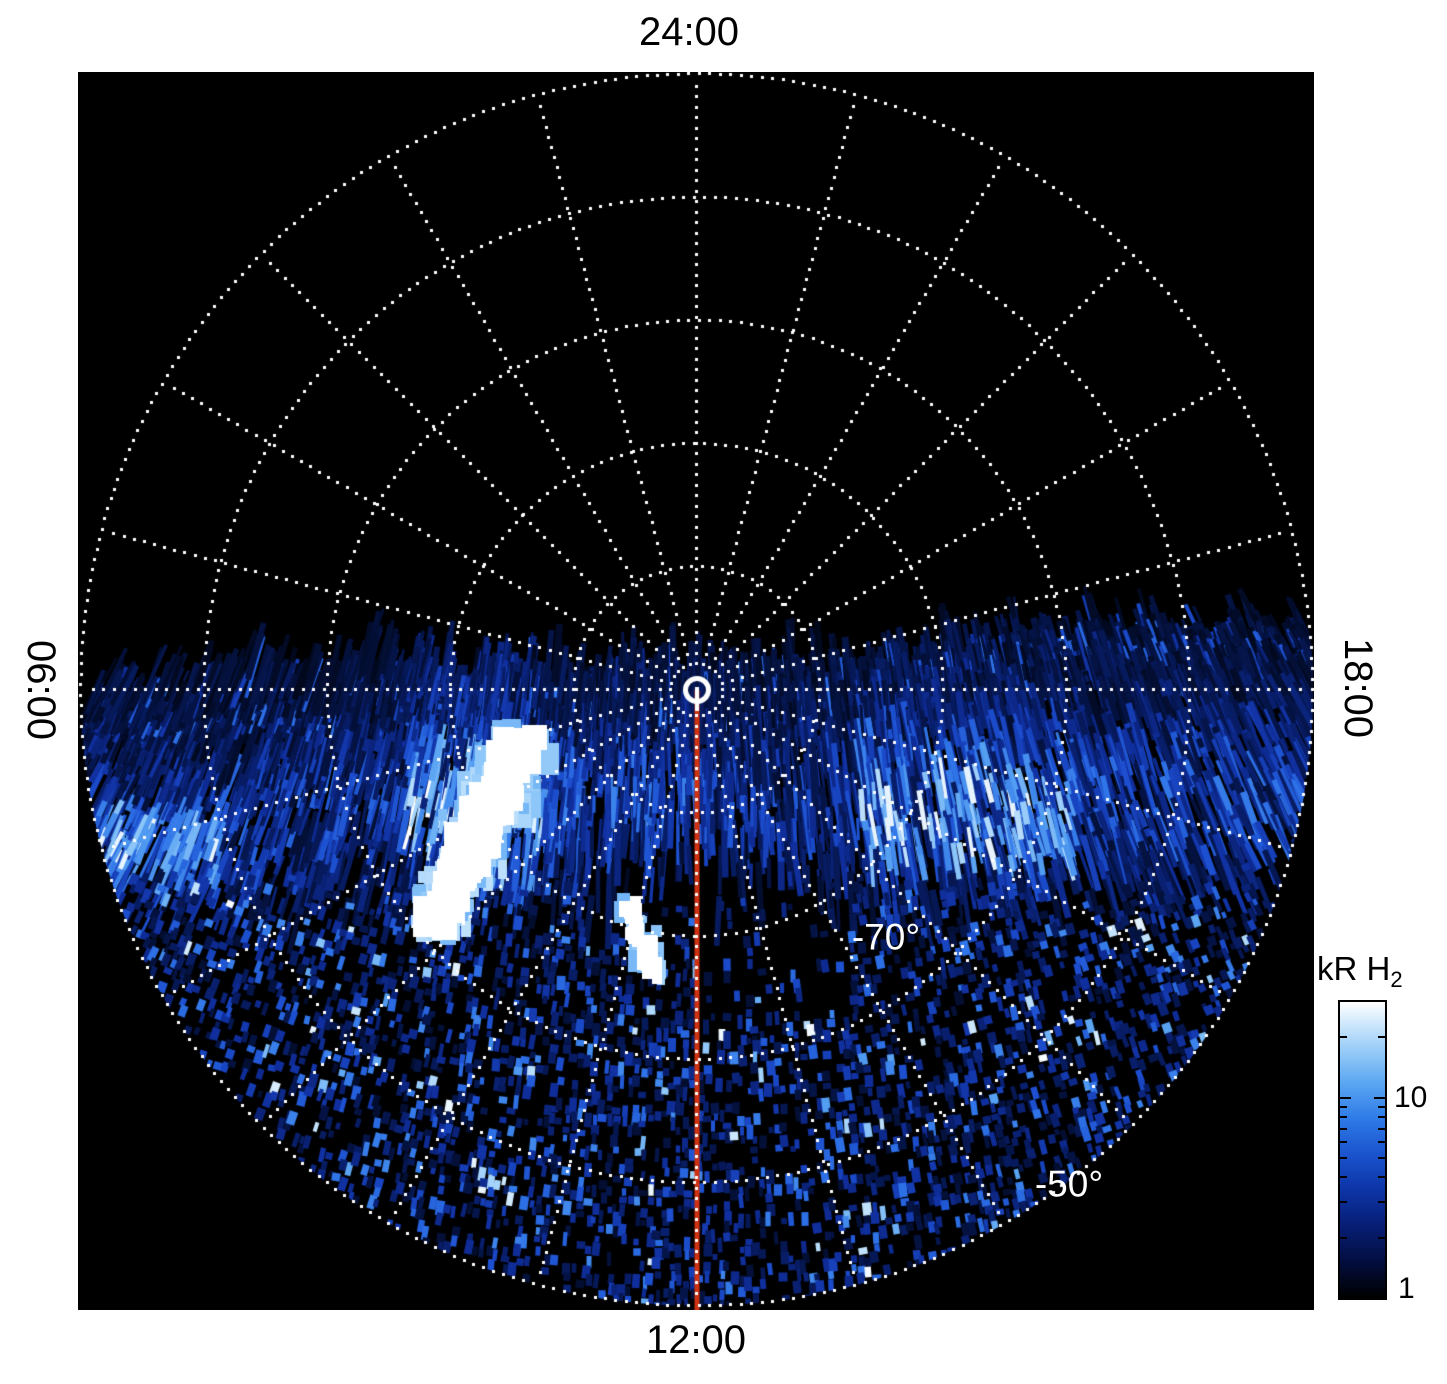 The height and width of the screenshot is (1384, 1447). I want to click on colorbar-title-subscript: 2, so click(1396, 979).